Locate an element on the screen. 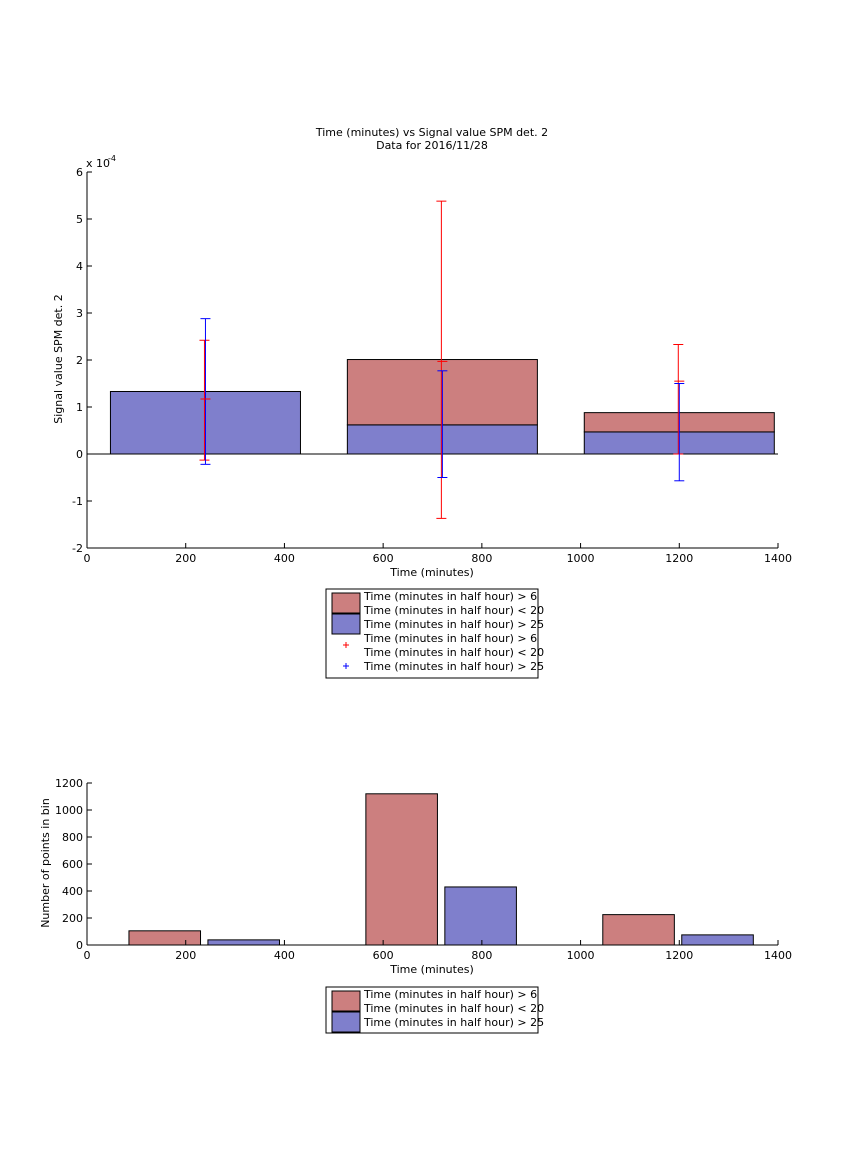 This screenshot has width=864, height=1152. chart1-ytick-label-3: 1 is located at coordinates (79, 407).